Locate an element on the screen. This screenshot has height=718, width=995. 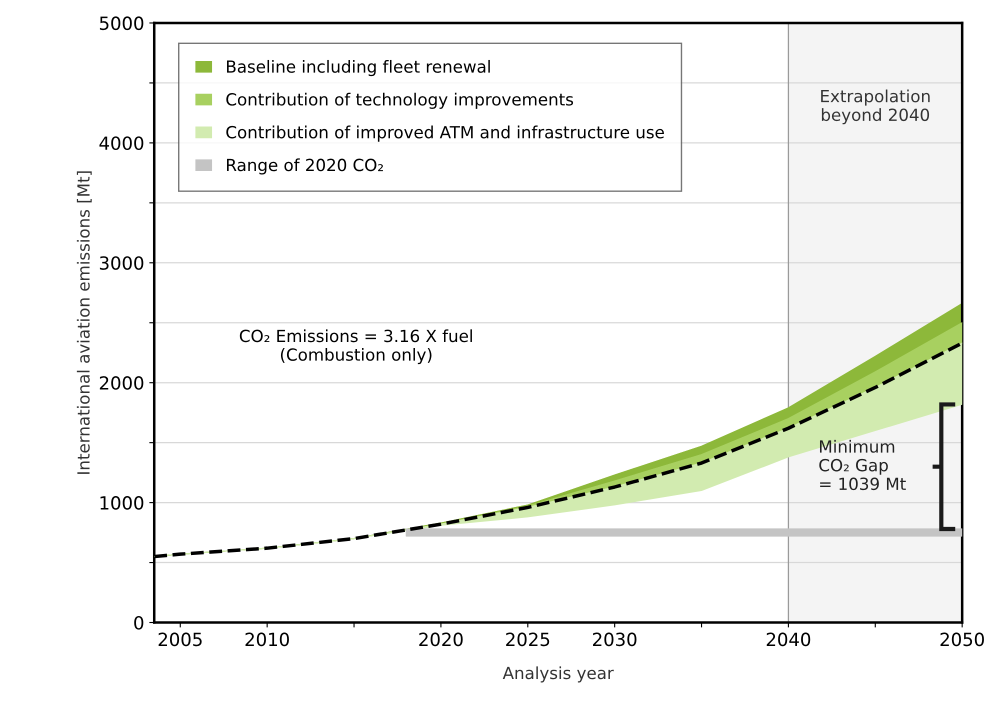
legend-label: Contribution of improved ATM and infrastructure use is located at coordinates (445, 134).